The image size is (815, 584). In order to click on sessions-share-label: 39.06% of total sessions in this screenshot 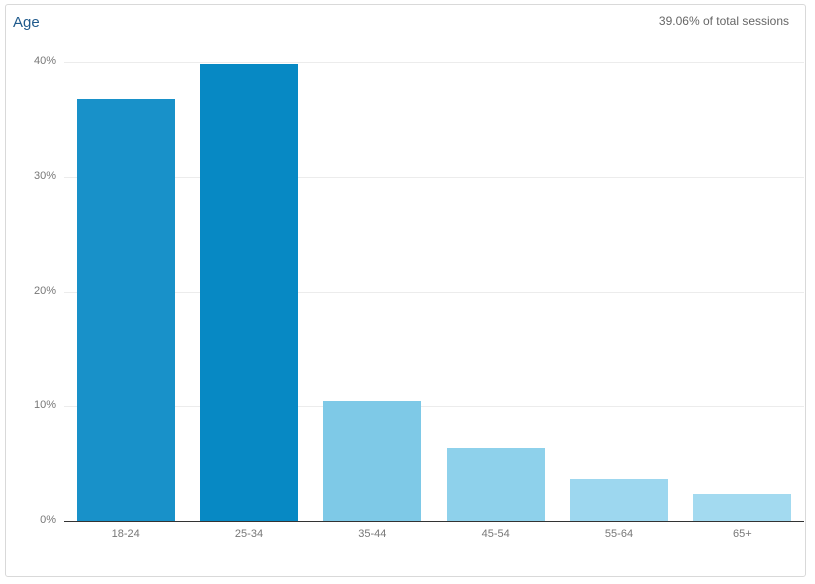, I will do `click(723, 21)`.